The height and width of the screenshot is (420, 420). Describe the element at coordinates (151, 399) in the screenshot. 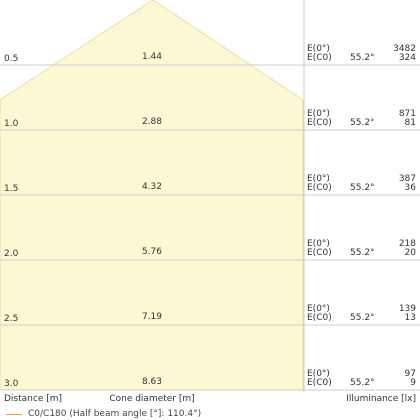

I see `x-axis-label-diameter: Cone diameter [m]` at that location.